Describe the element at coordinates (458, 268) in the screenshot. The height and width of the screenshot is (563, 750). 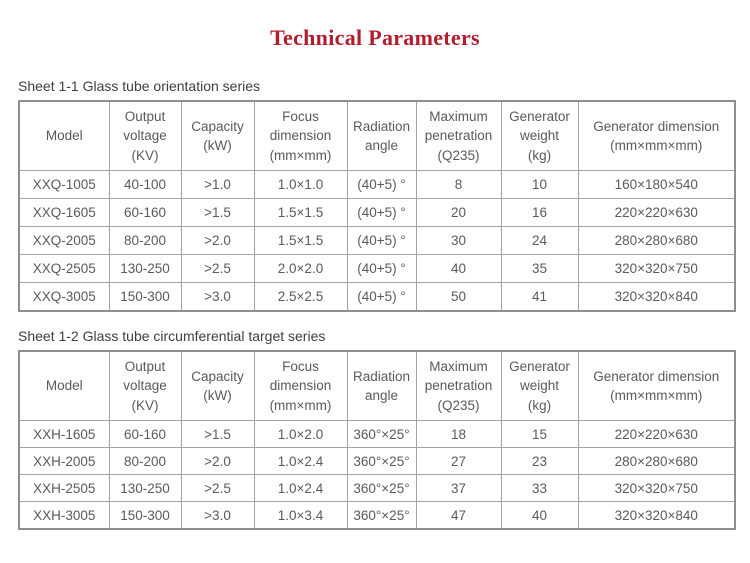
I see `cell-max-penetration: 40` at that location.